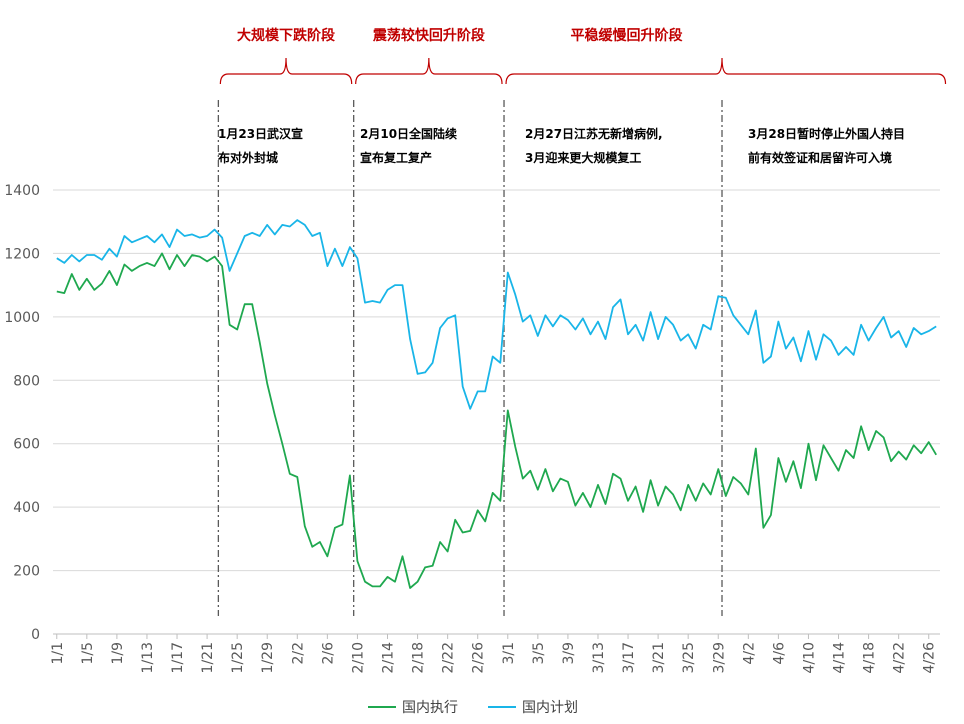  I want to click on x-tick-label: 2/26, so click(479, 658).